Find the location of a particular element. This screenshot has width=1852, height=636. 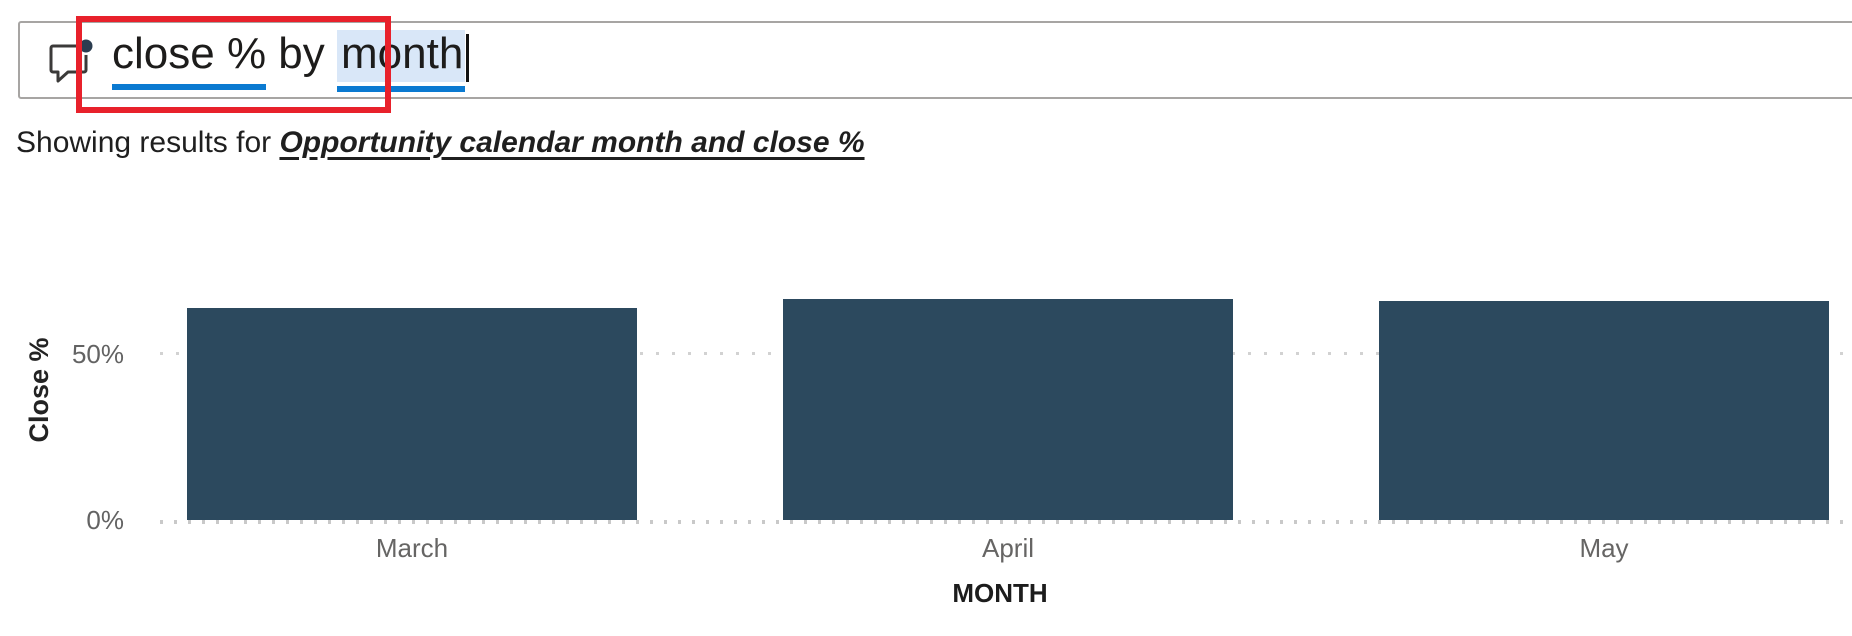

query-term-month: month is located at coordinates (401, 61).